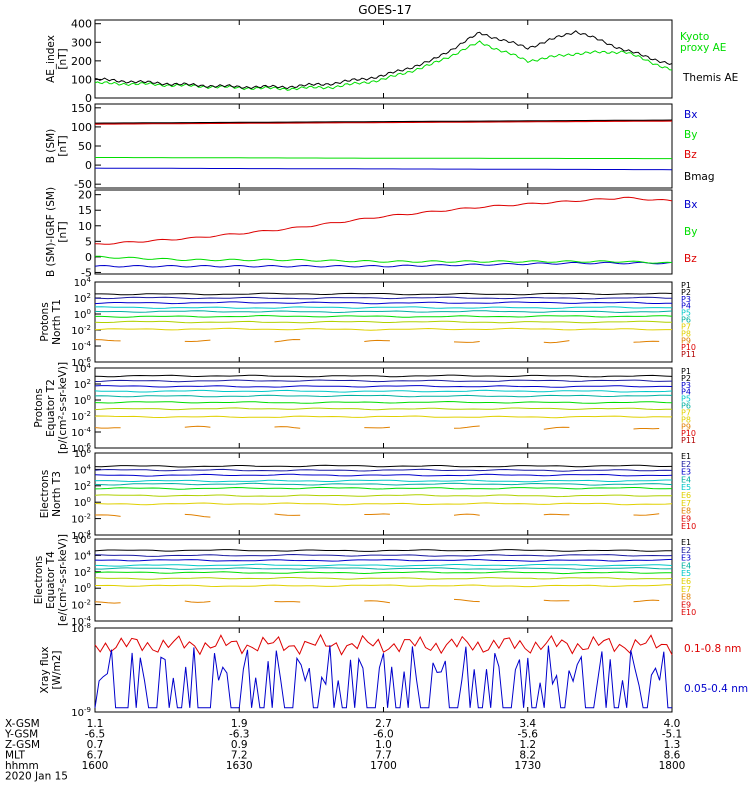  I want to click on footer-row-label: Z-GSM, so click(22, 745).